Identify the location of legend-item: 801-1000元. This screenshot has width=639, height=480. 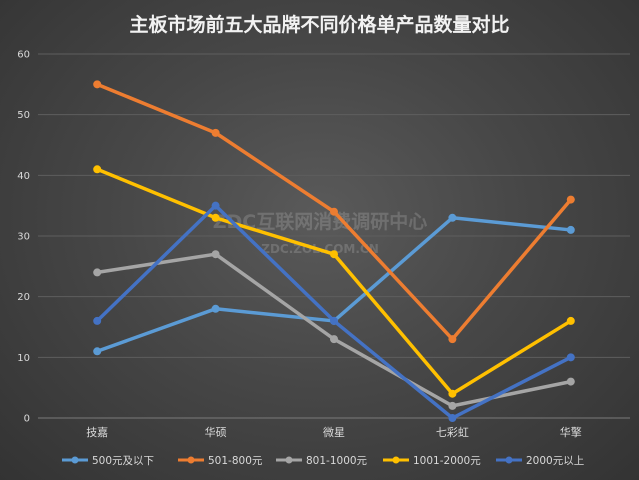
(322, 461).